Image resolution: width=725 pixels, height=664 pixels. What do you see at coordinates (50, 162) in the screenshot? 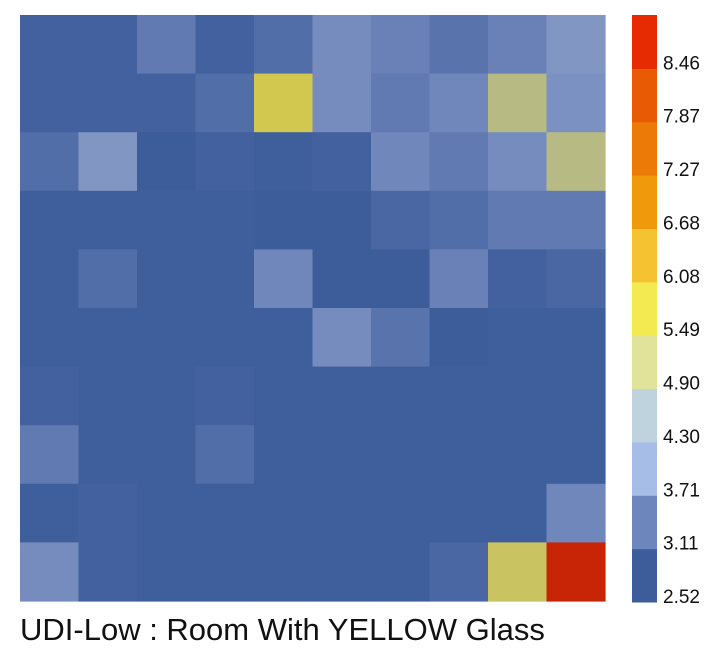
I see `heatmap-cell-r3-c1` at bounding box center [50, 162].